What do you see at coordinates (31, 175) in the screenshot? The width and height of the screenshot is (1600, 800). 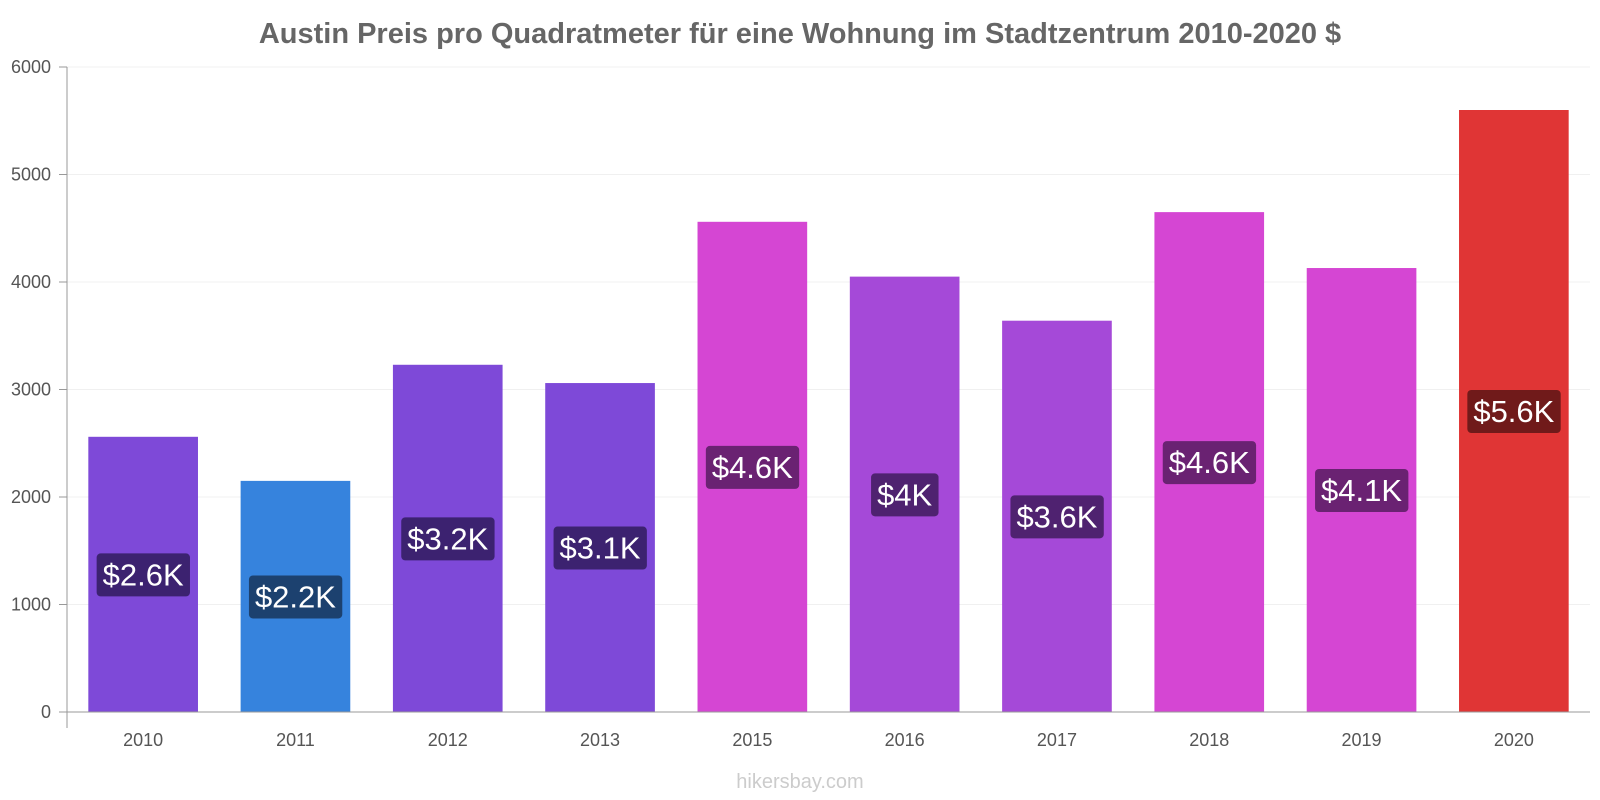 I see `y-tick-label: 5000` at bounding box center [31, 175].